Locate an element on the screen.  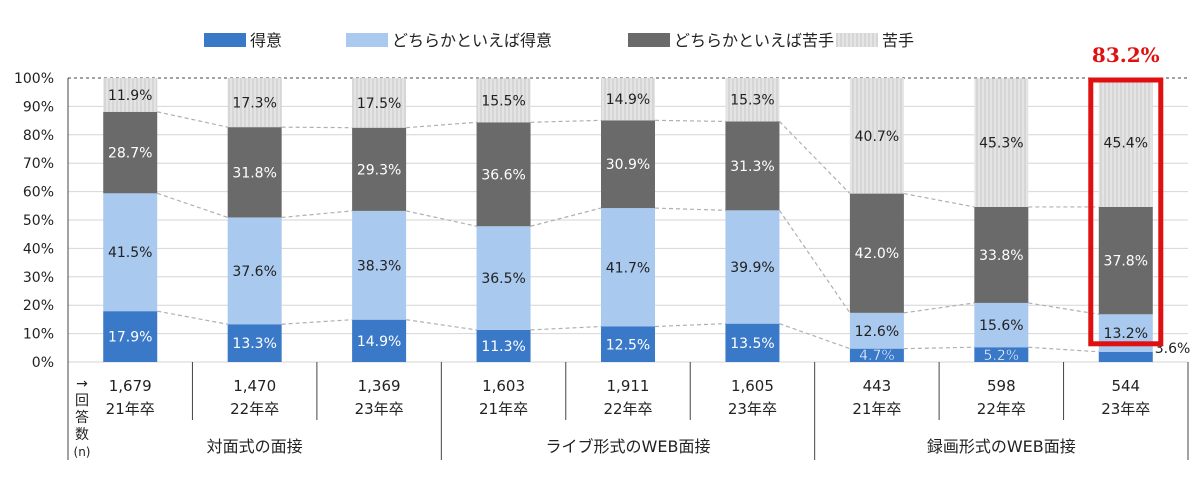
bar-value-label: 45.3% is located at coordinates (1001, 144).